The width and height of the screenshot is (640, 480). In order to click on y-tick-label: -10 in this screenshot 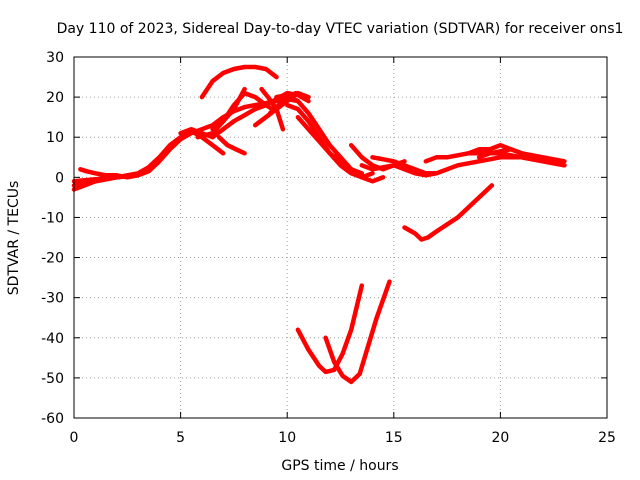, I will do `click(52, 218)`.